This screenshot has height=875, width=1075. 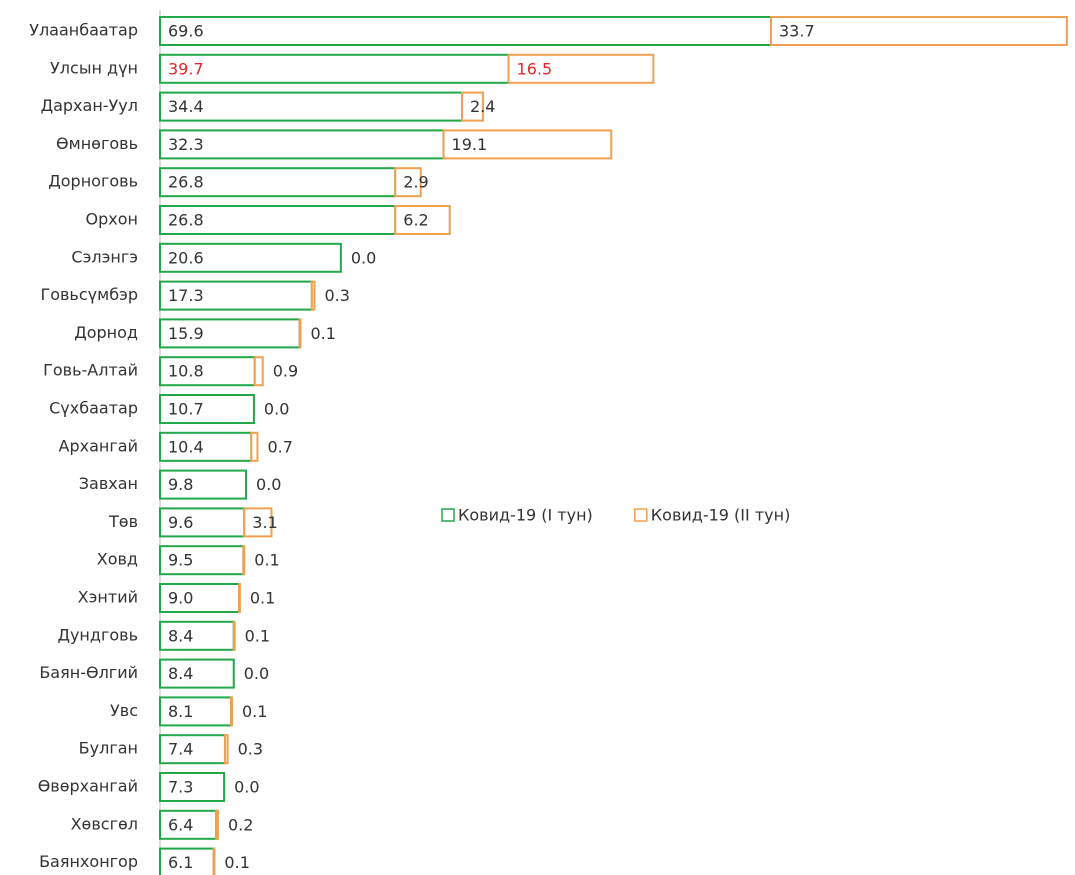 I want to click on y-tick-label: Дундговь, so click(x=97, y=634).